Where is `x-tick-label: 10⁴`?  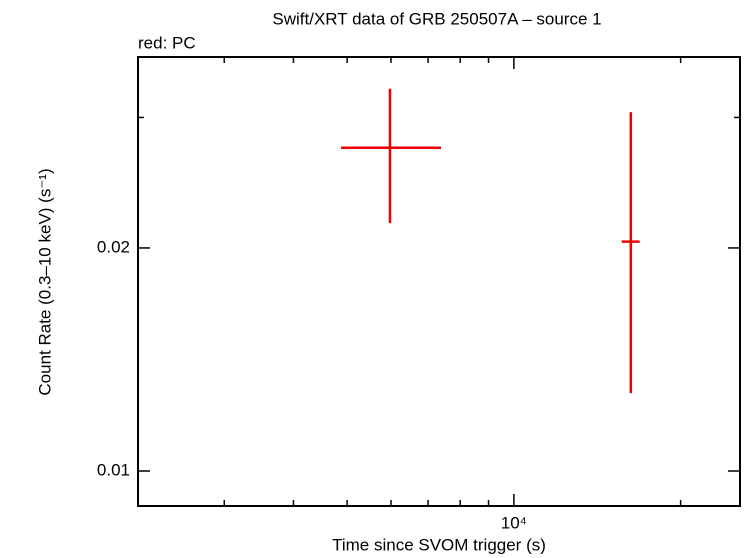 x-tick-label: 10⁴ is located at coordinates (514, 522).